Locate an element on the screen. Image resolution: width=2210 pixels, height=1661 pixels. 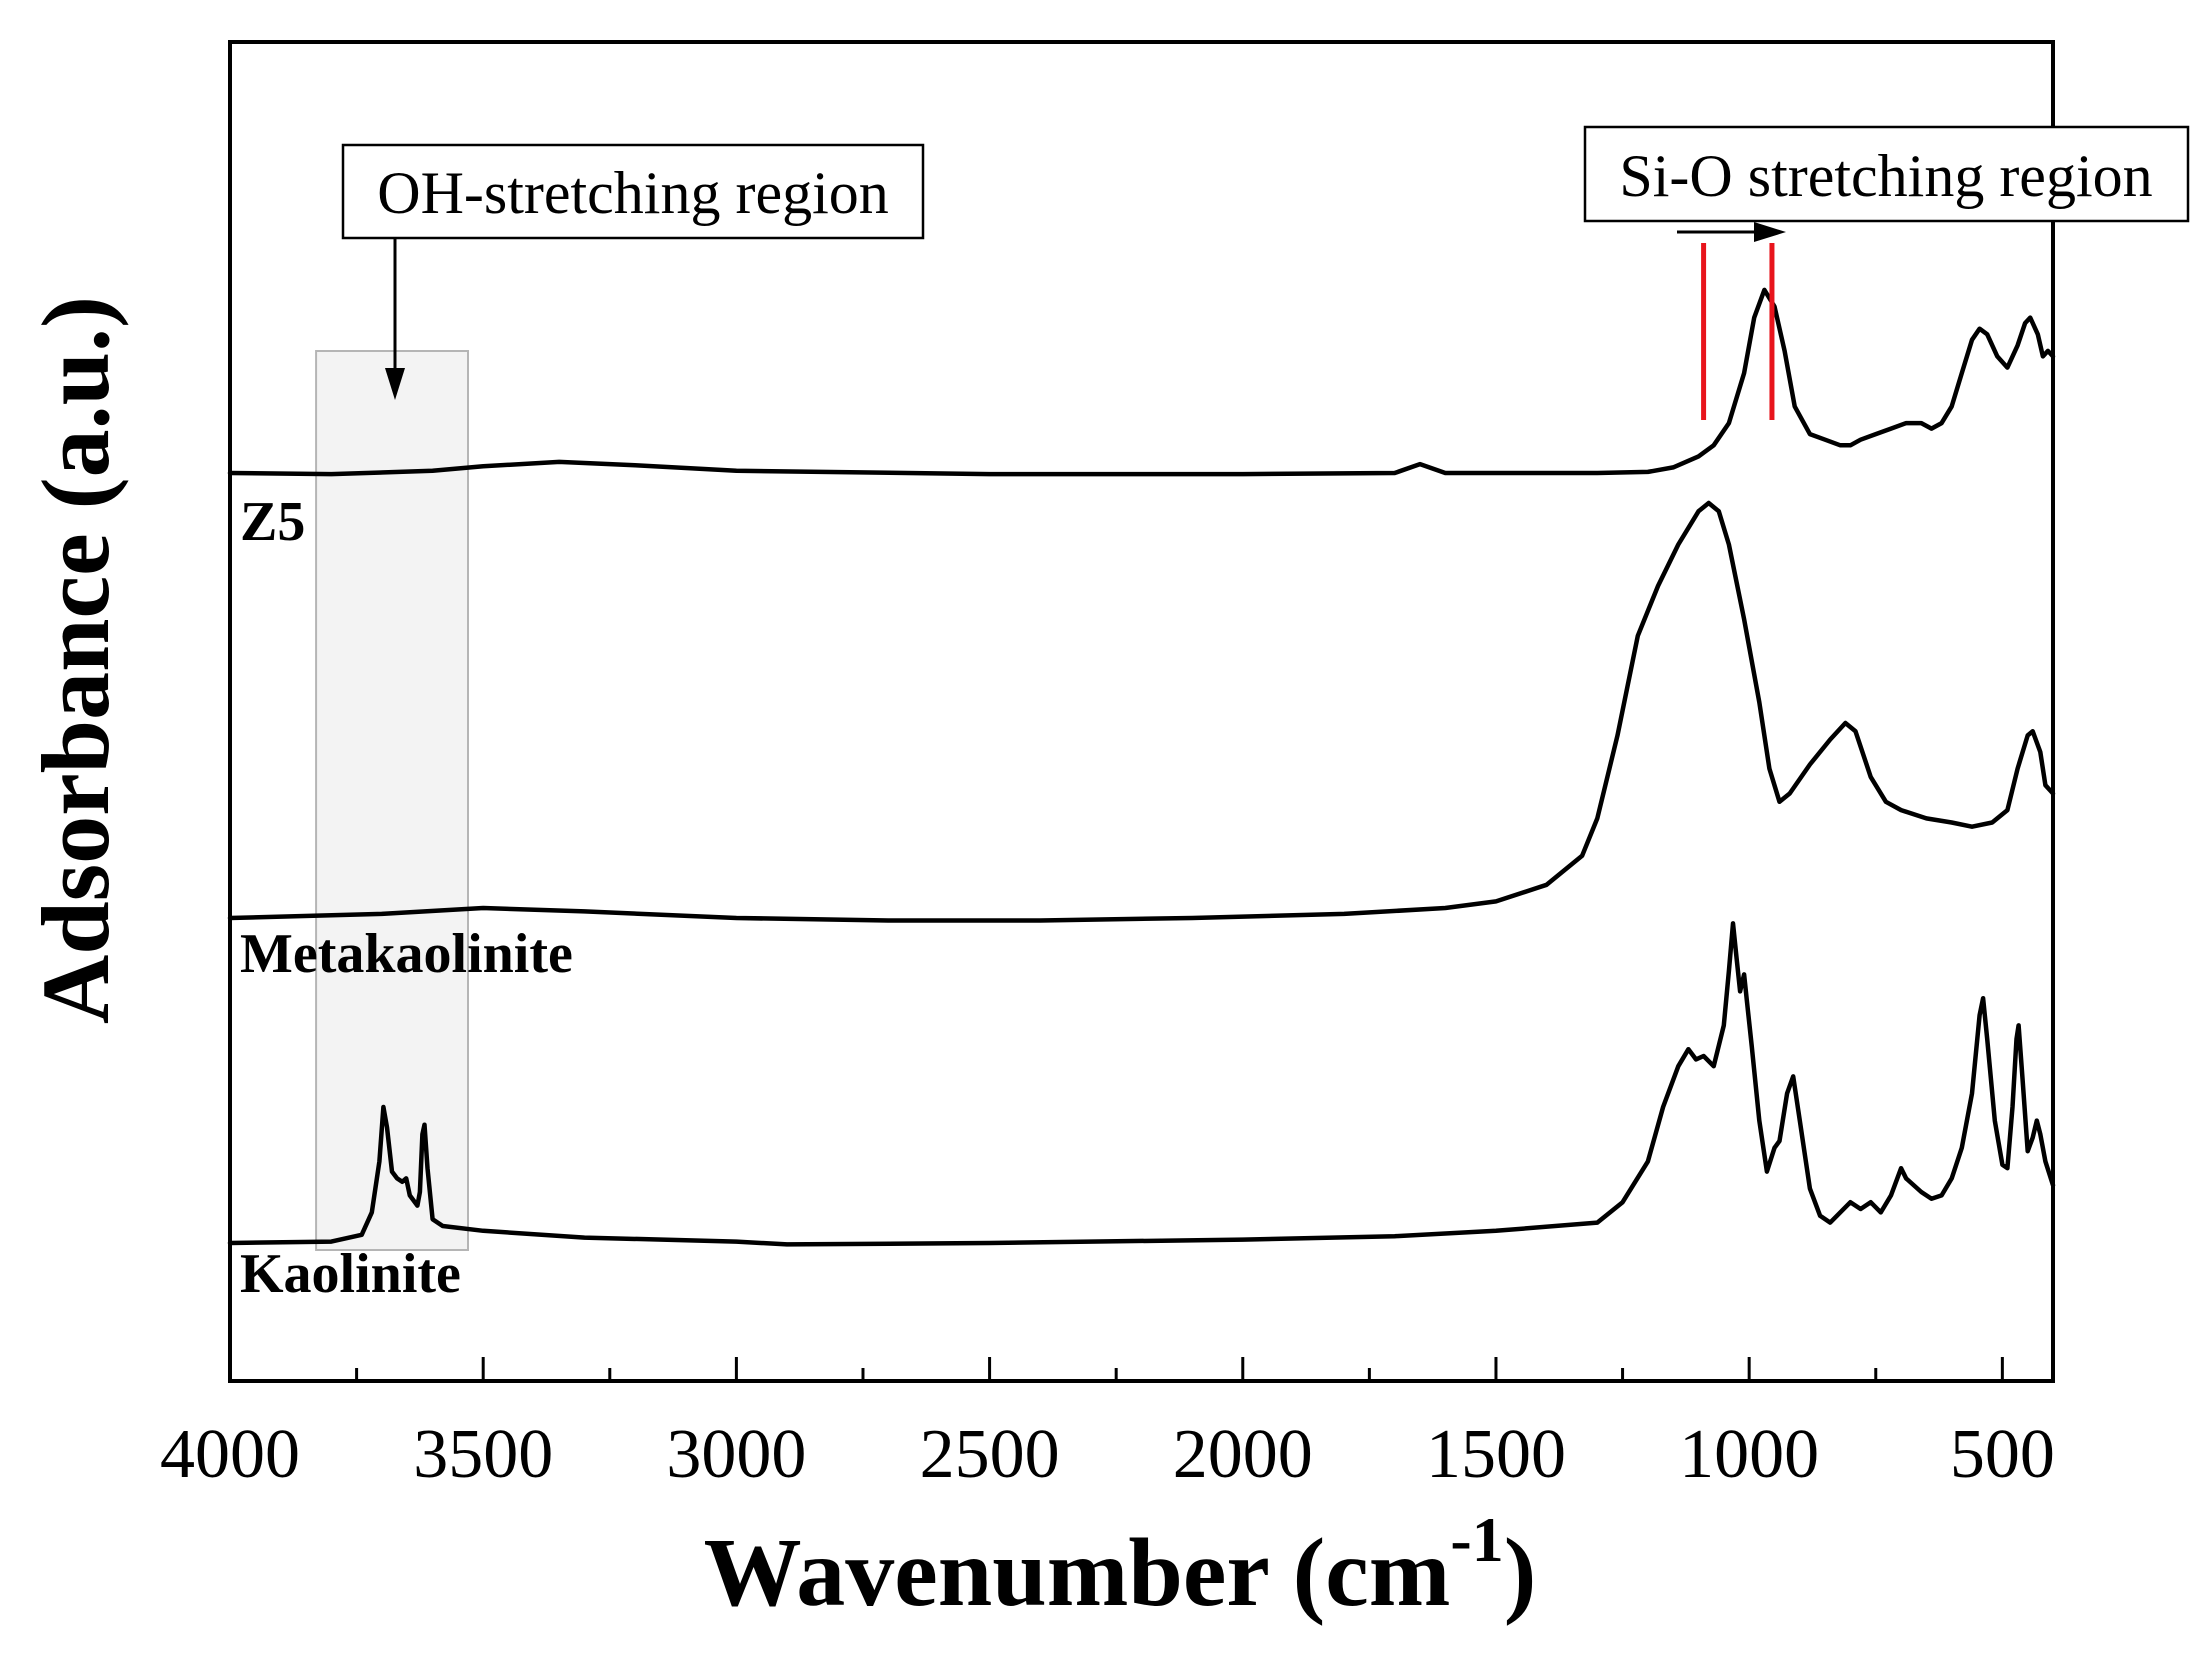
series-label-kaolinite: Kaolinite is located at coordinates (350, 1274).